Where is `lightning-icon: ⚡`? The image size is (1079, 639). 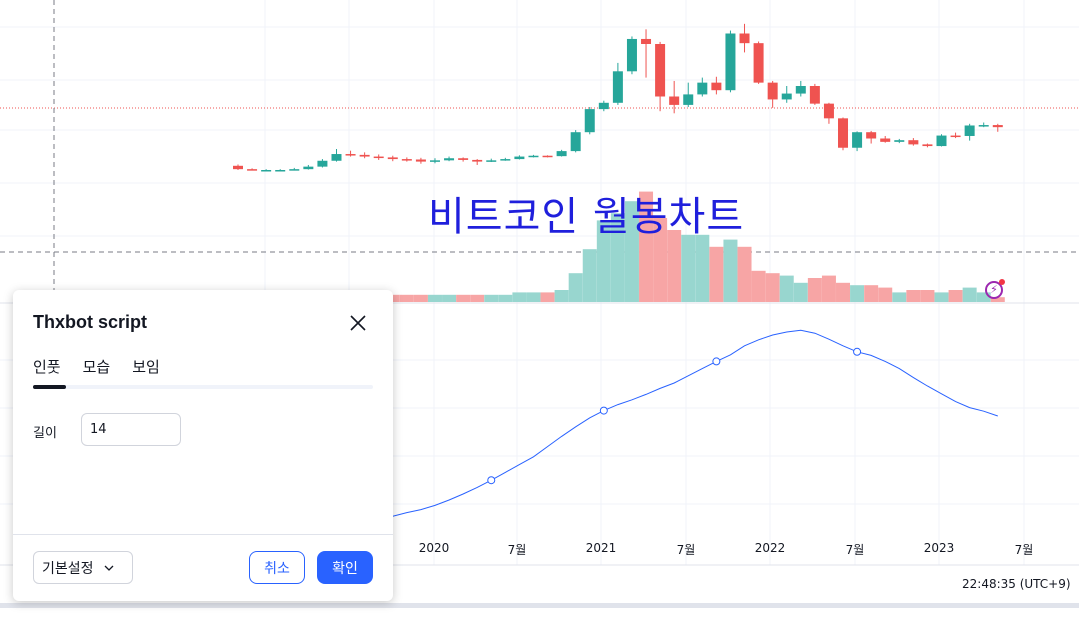 lightning-icon: ⚡ is located at coordinates (994, 290).